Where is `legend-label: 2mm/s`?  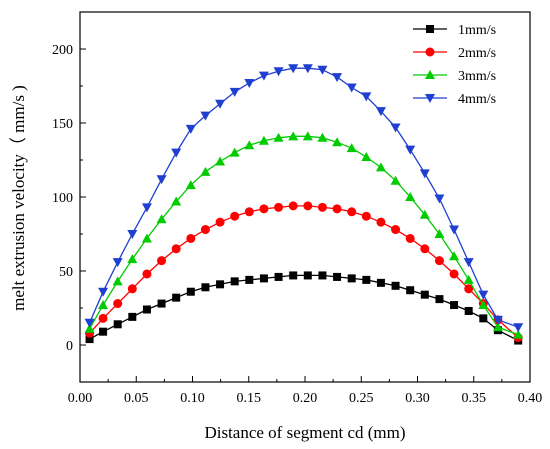 legend-label: 2mm/s is located at coordinates (477, 53).